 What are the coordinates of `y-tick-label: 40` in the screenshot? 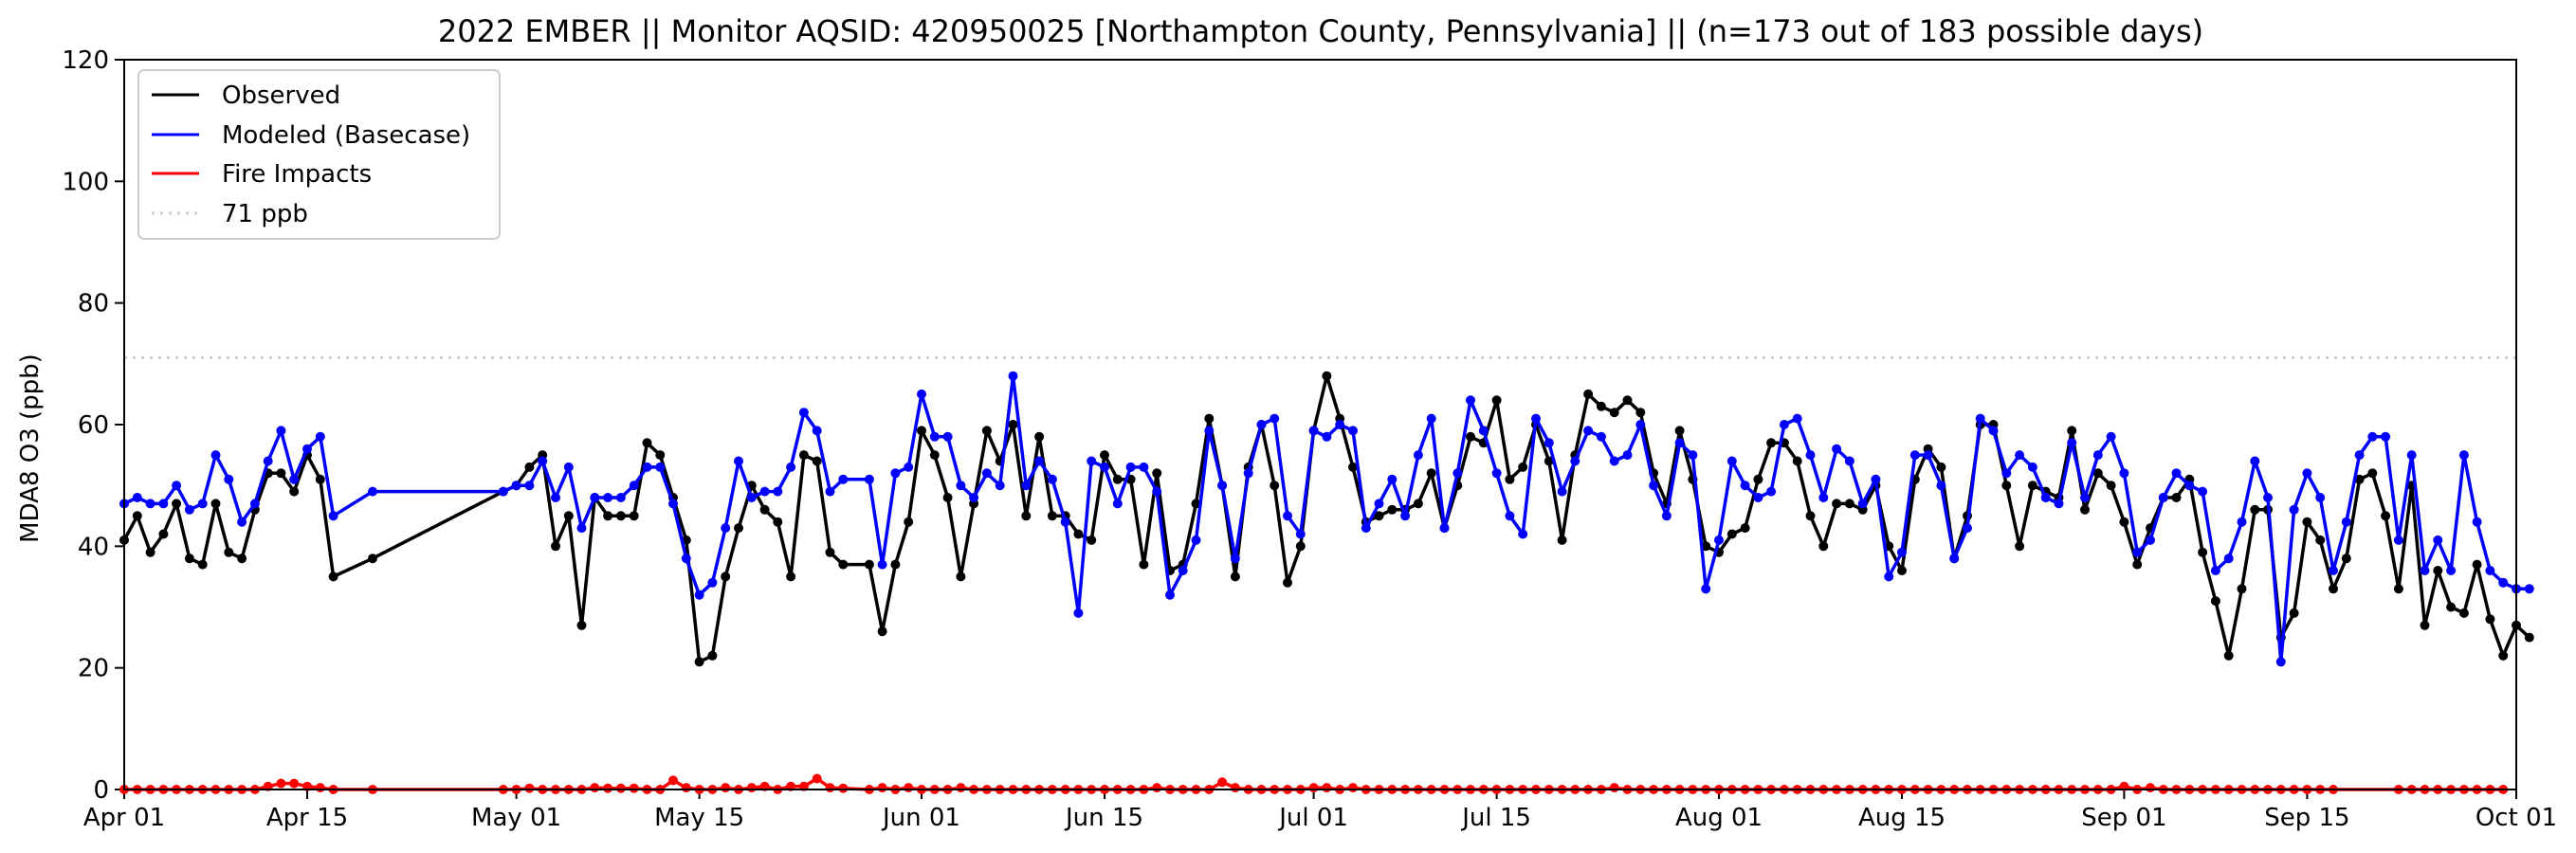 It's located at (93, 547).